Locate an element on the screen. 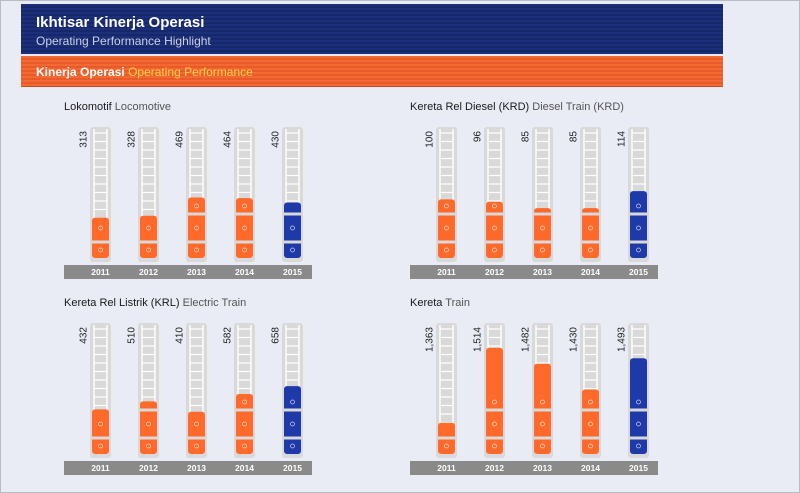 The image size is (800, 493). data-label: 469 is located at coordinates (180, 139).